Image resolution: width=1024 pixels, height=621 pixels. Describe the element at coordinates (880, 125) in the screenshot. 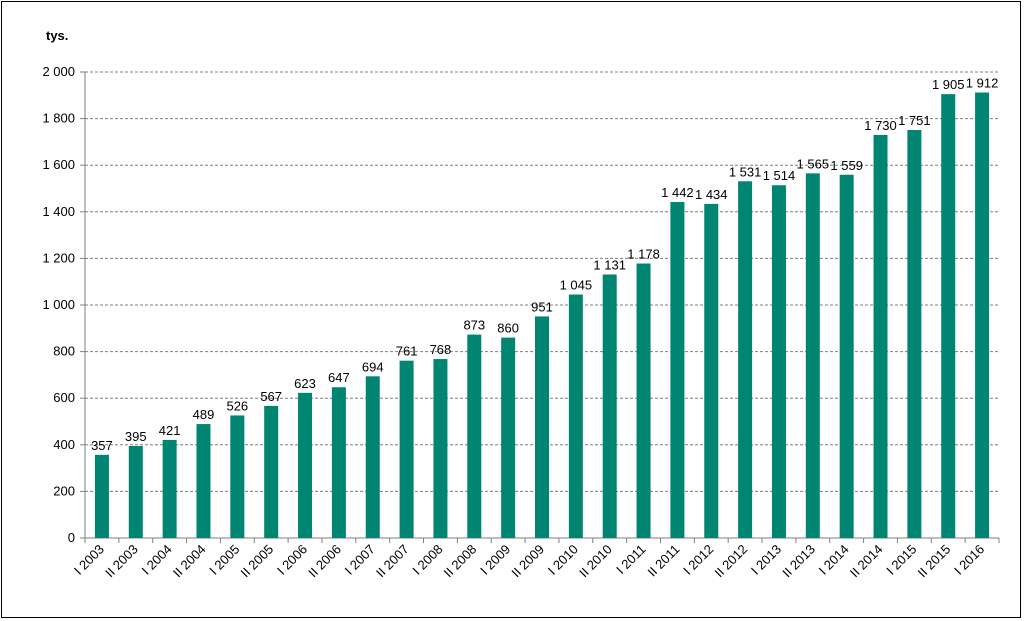

I see `data-label: 1 730` at that location.